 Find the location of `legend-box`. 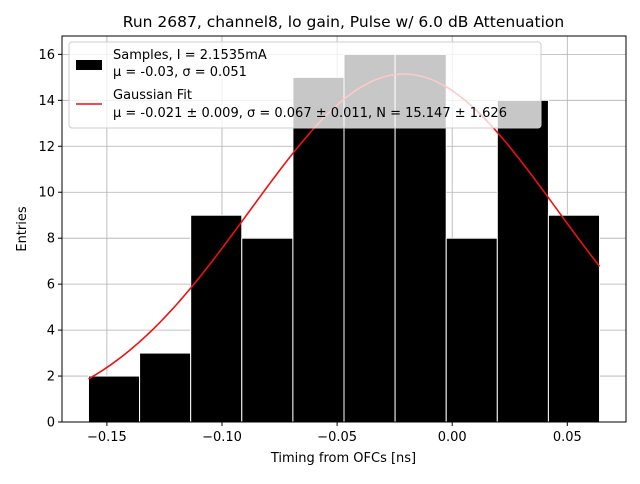

legend-box is located at coordinates (305, 85).